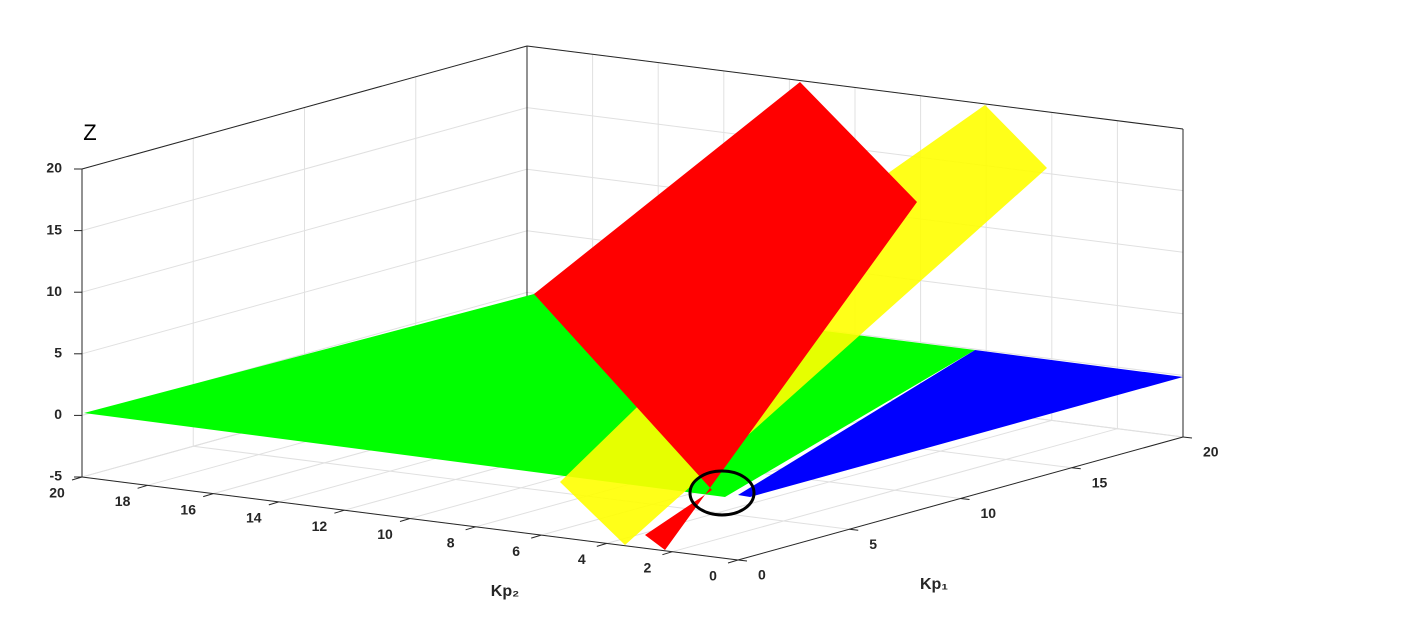 The width and height of the screenshot is (1423, 629). I want to click on z-axis-label: Z, so click(89, 132).